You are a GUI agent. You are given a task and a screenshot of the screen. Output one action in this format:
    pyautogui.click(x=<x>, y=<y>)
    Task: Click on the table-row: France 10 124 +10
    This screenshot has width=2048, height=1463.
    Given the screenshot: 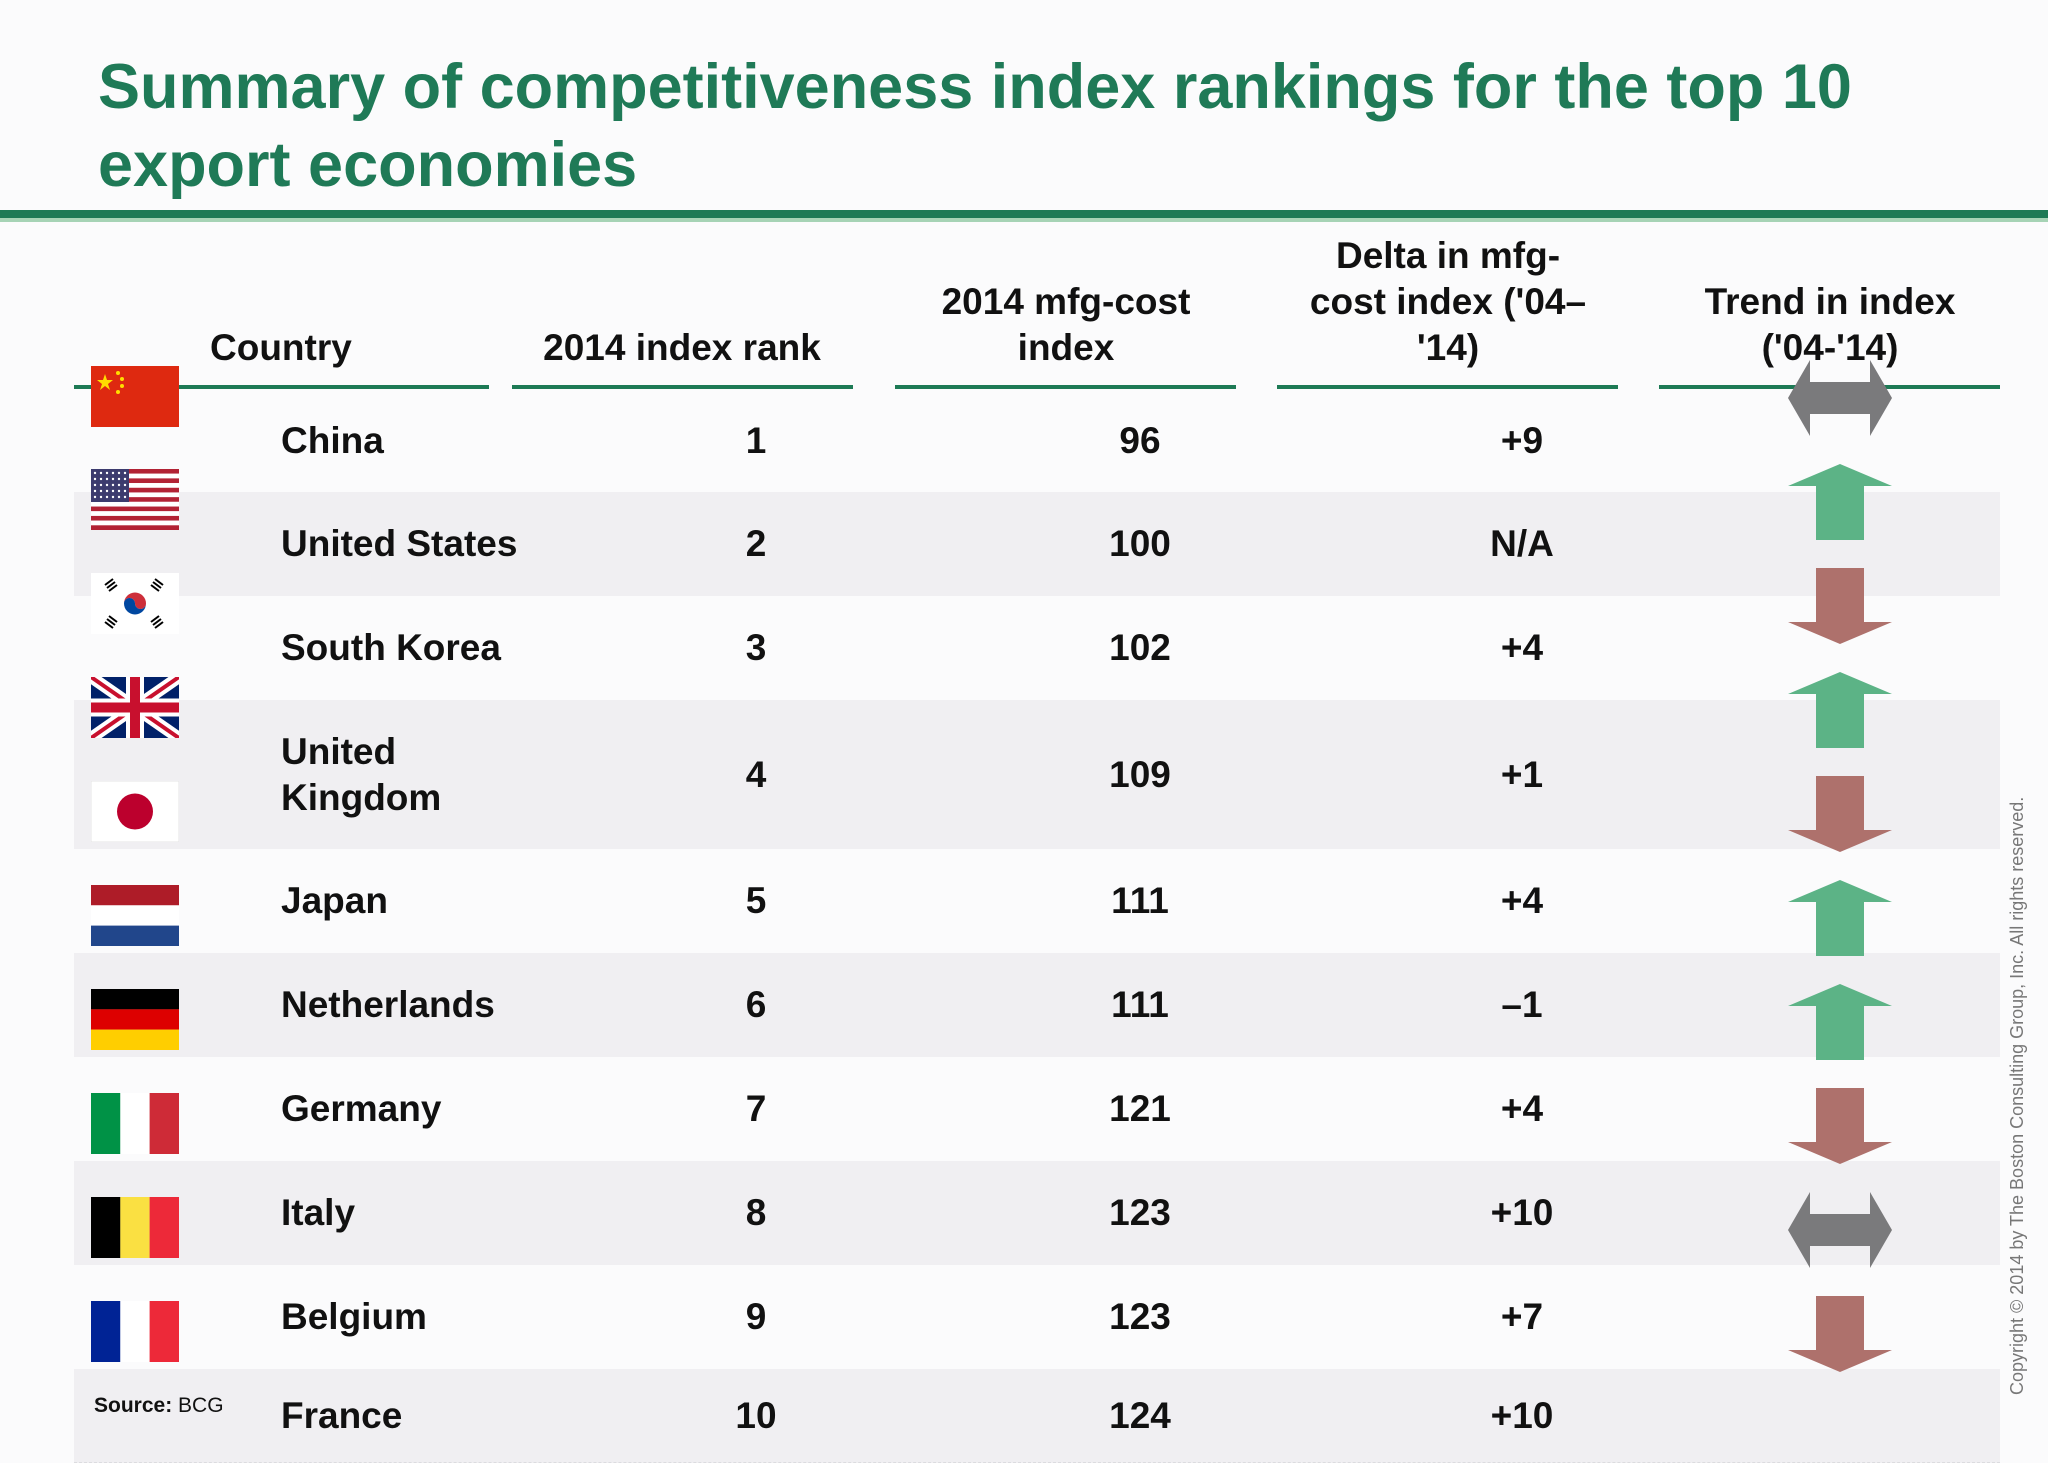 What is the action you would take?
    pyautogui.click(x=1037, y=1416)
    